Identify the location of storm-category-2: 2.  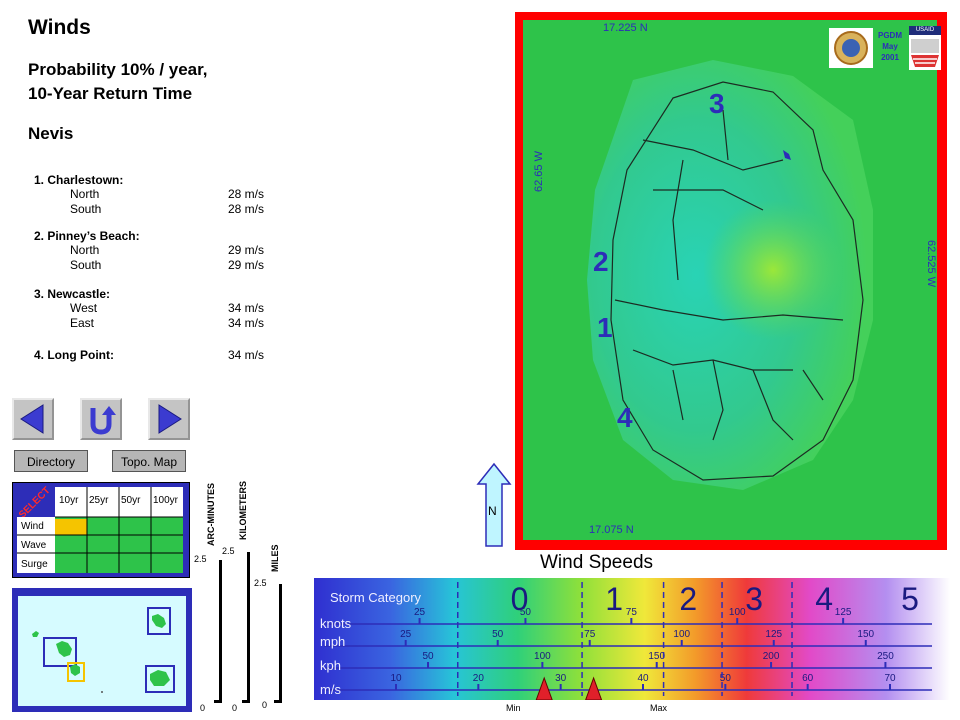
(688, 599).